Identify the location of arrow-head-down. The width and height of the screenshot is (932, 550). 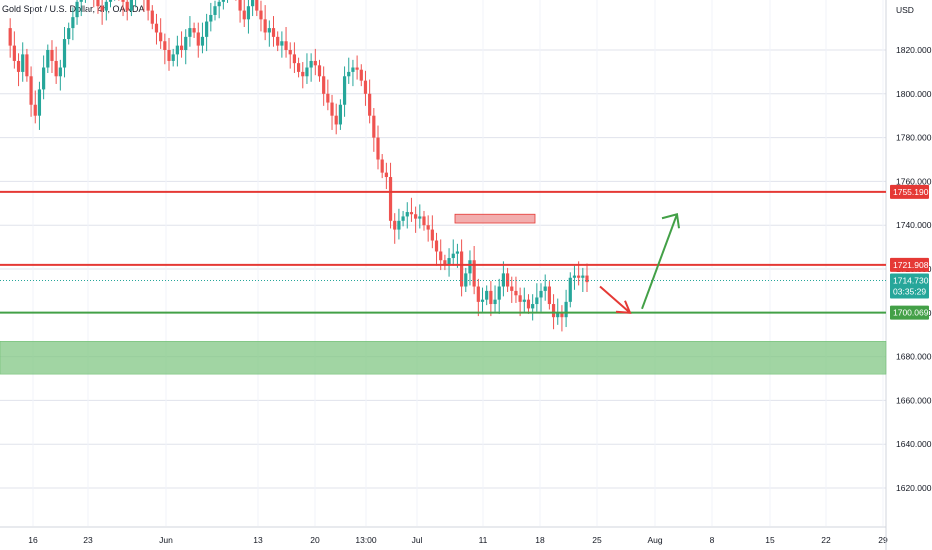
(623, 307).